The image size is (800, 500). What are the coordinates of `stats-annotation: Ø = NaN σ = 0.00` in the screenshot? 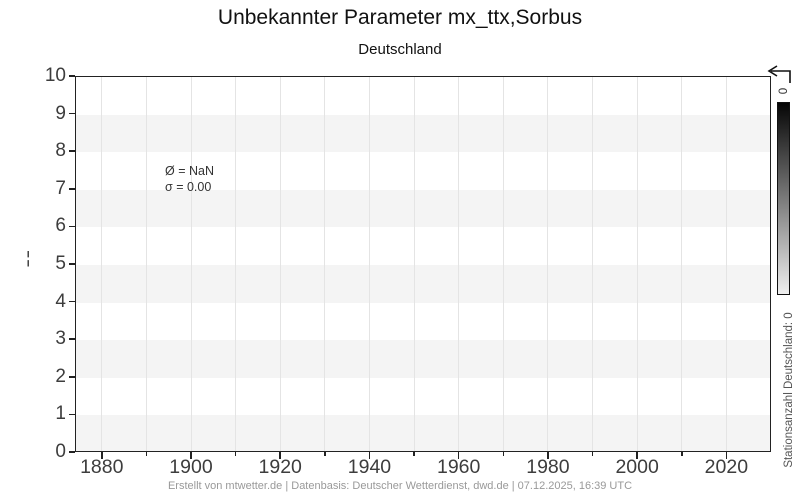 It's located at (189, 179).